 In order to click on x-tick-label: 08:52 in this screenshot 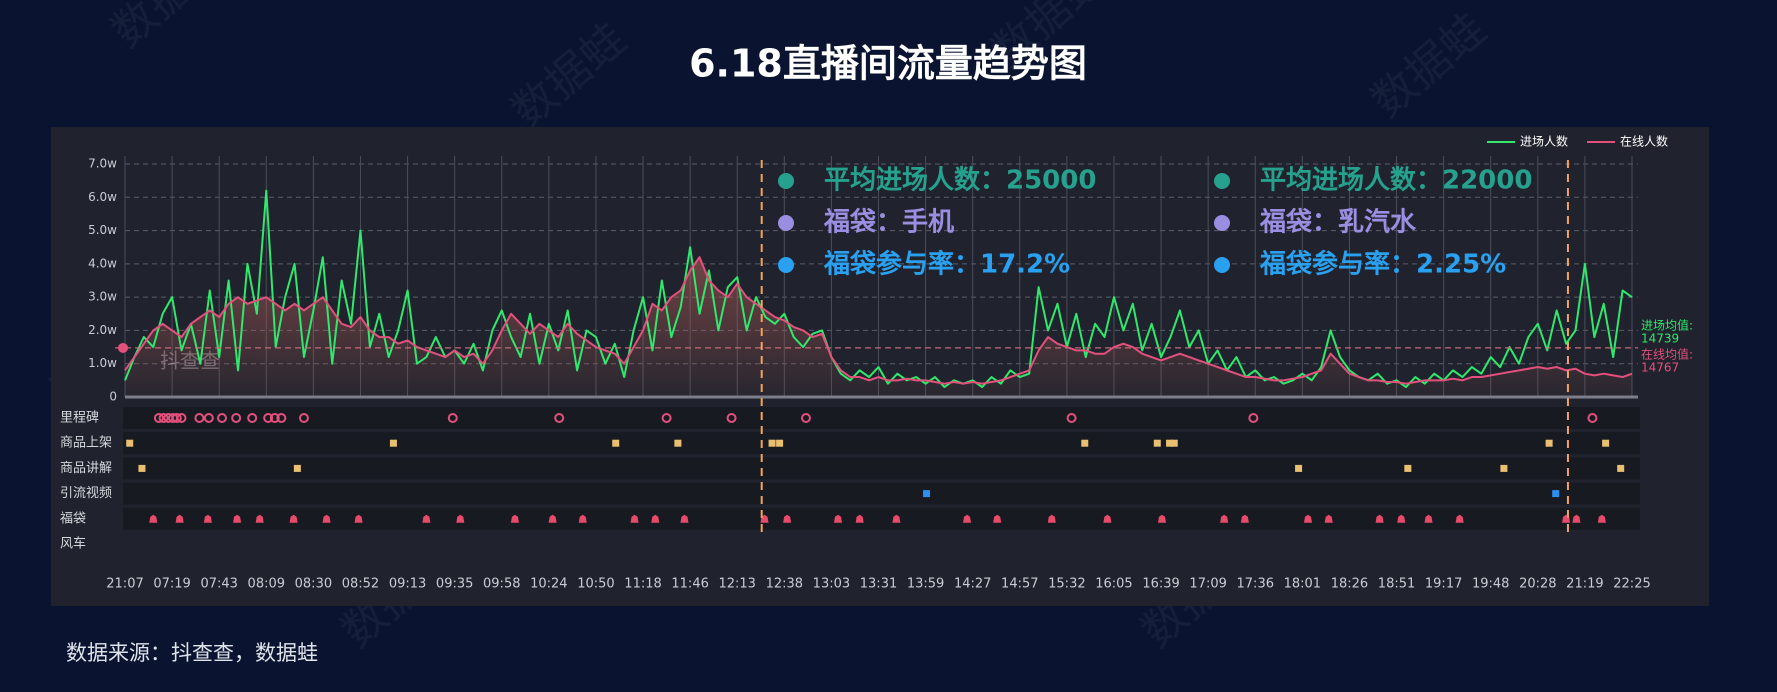, I will do `click(360, 584)`.